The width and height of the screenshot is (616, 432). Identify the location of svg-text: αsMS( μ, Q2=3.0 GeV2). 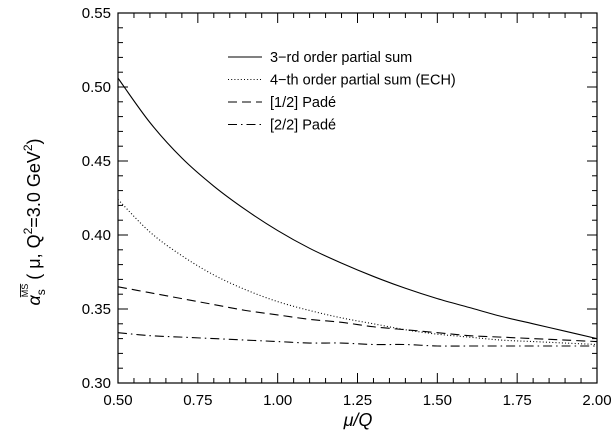
(34, 221).